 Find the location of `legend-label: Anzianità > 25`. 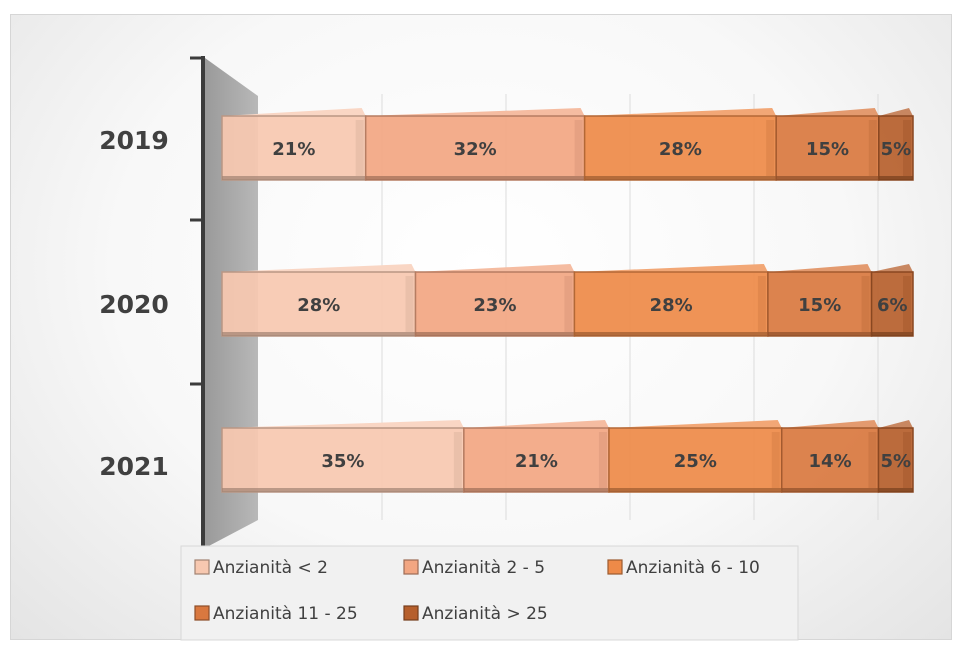

legend-label: Anzianità > 25 is located at coordinates (485, 614).